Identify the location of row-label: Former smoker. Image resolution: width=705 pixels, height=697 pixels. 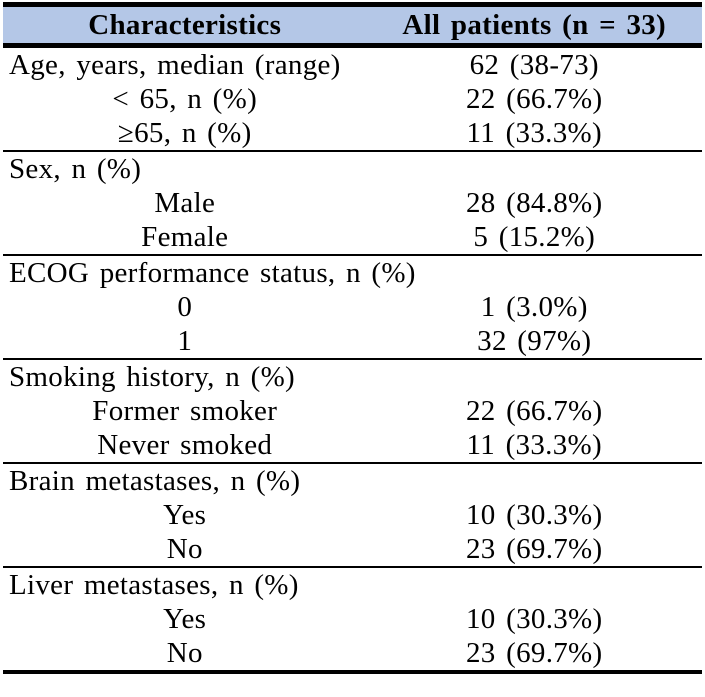
(185, 411).